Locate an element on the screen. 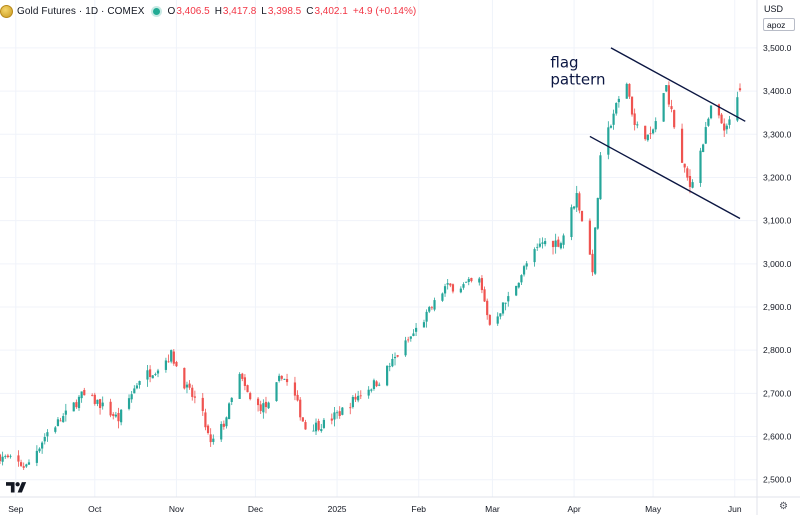 Image resolution: width=800 pixels, height=515 pixels. x-tick-label: Sep is located at coordinates (15, 509).